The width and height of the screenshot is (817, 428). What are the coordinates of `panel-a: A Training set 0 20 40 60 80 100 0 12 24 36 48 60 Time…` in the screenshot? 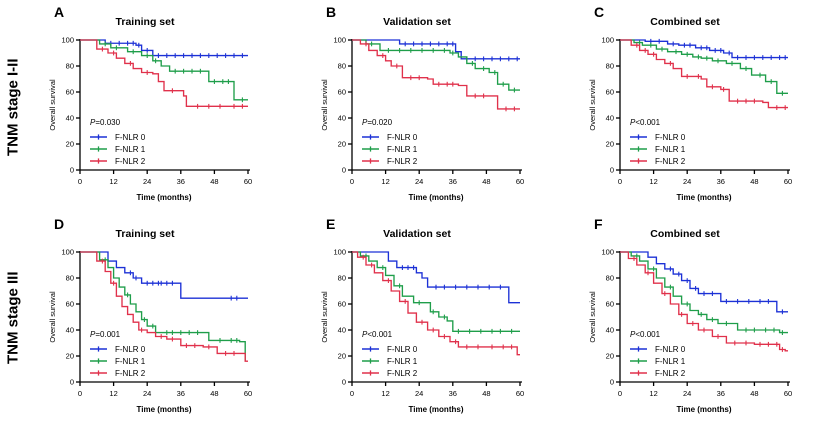 It's located at (145, 102).